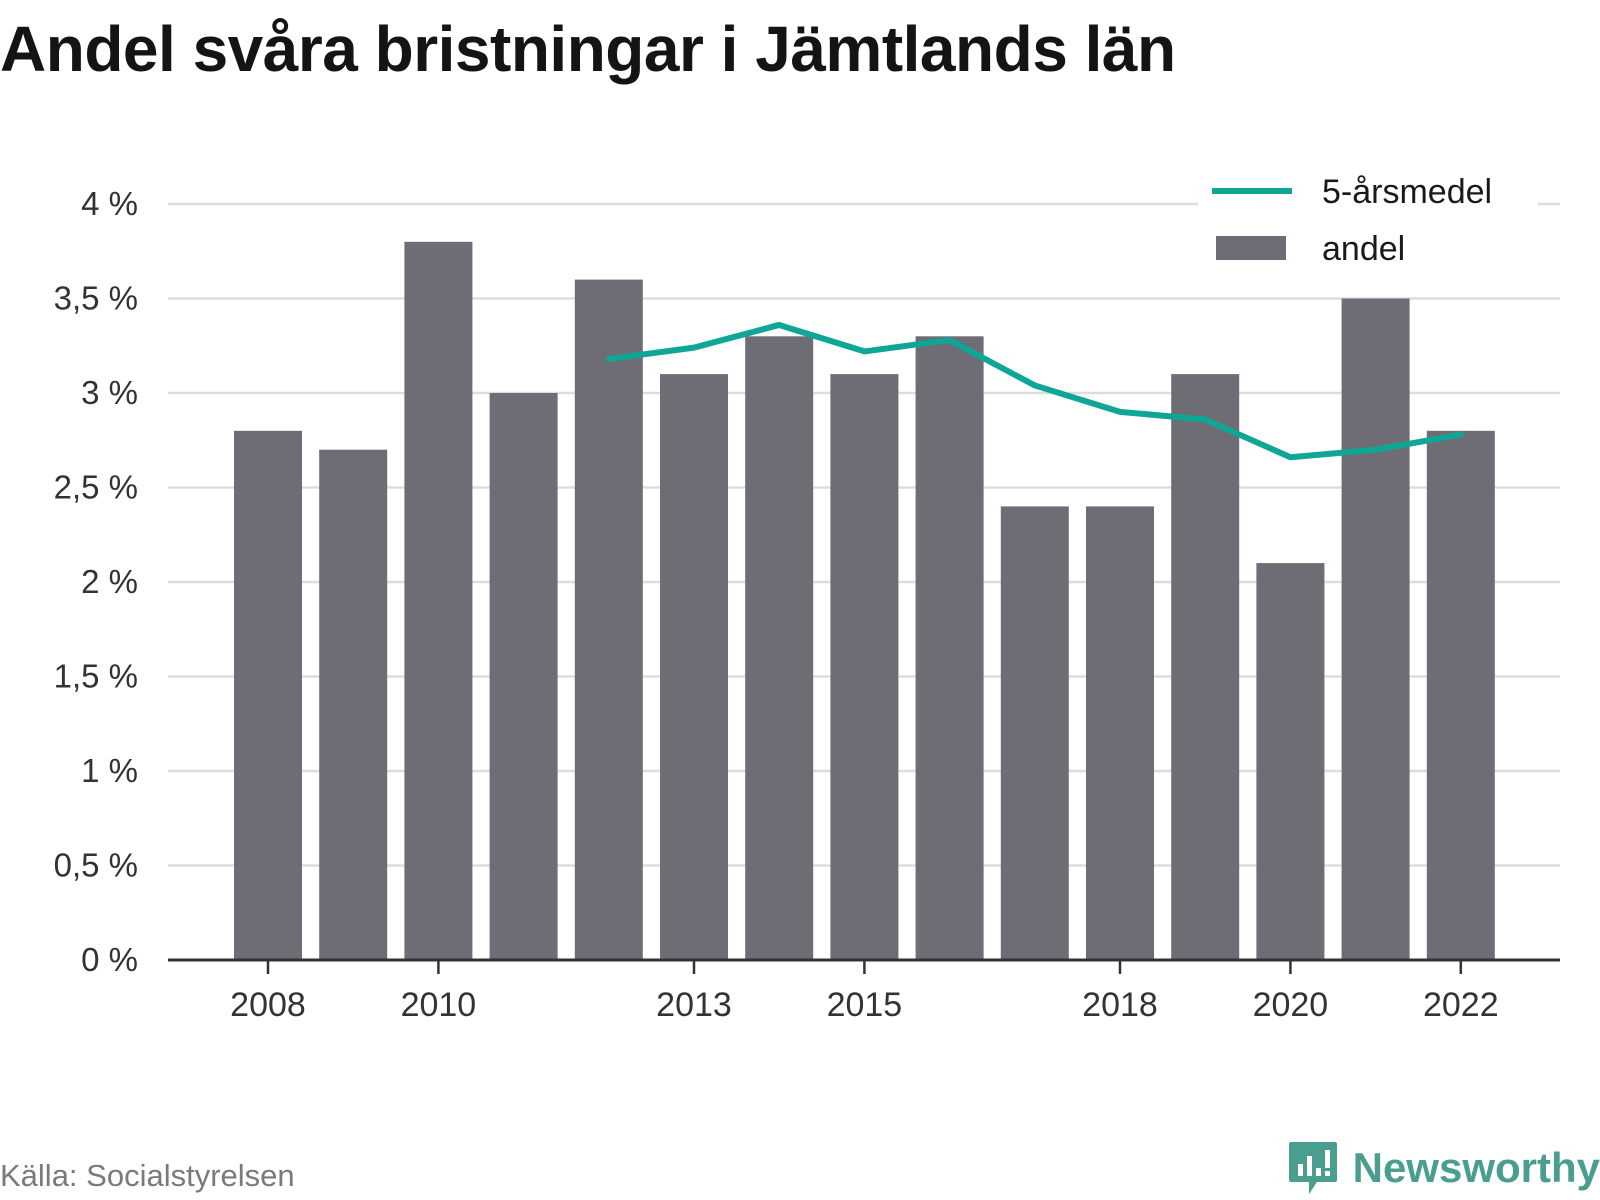  Describe the element at coordinates (588, 49) in the screenshot. I see `chart-title: Andel svåra bristningar i Jämtlands län` at that location.